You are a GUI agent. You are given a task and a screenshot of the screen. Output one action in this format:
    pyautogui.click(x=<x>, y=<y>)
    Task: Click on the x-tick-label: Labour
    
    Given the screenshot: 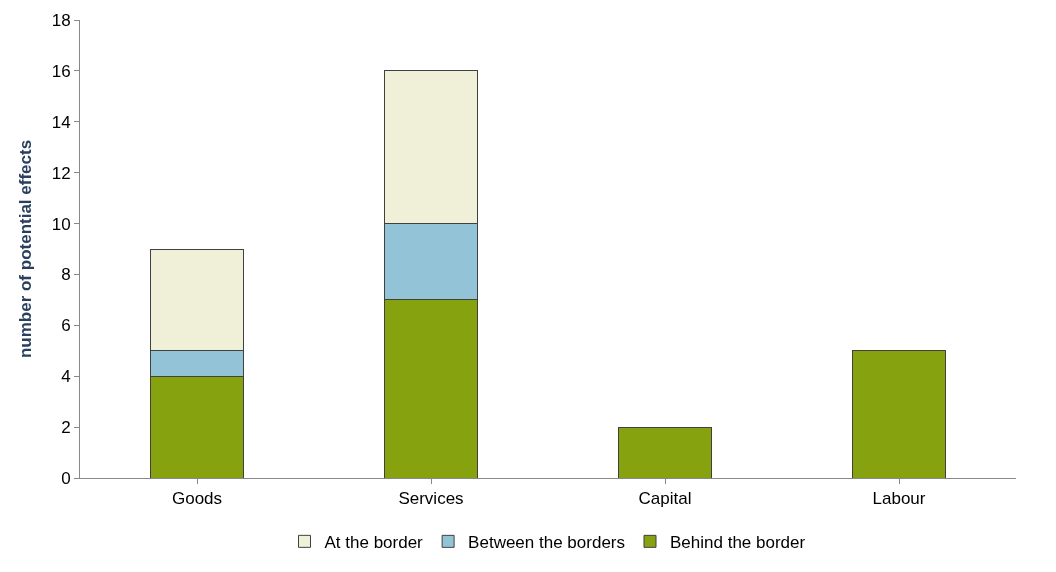 What is the action you would take?
    pyautogui.click(x=899, y=499)
    